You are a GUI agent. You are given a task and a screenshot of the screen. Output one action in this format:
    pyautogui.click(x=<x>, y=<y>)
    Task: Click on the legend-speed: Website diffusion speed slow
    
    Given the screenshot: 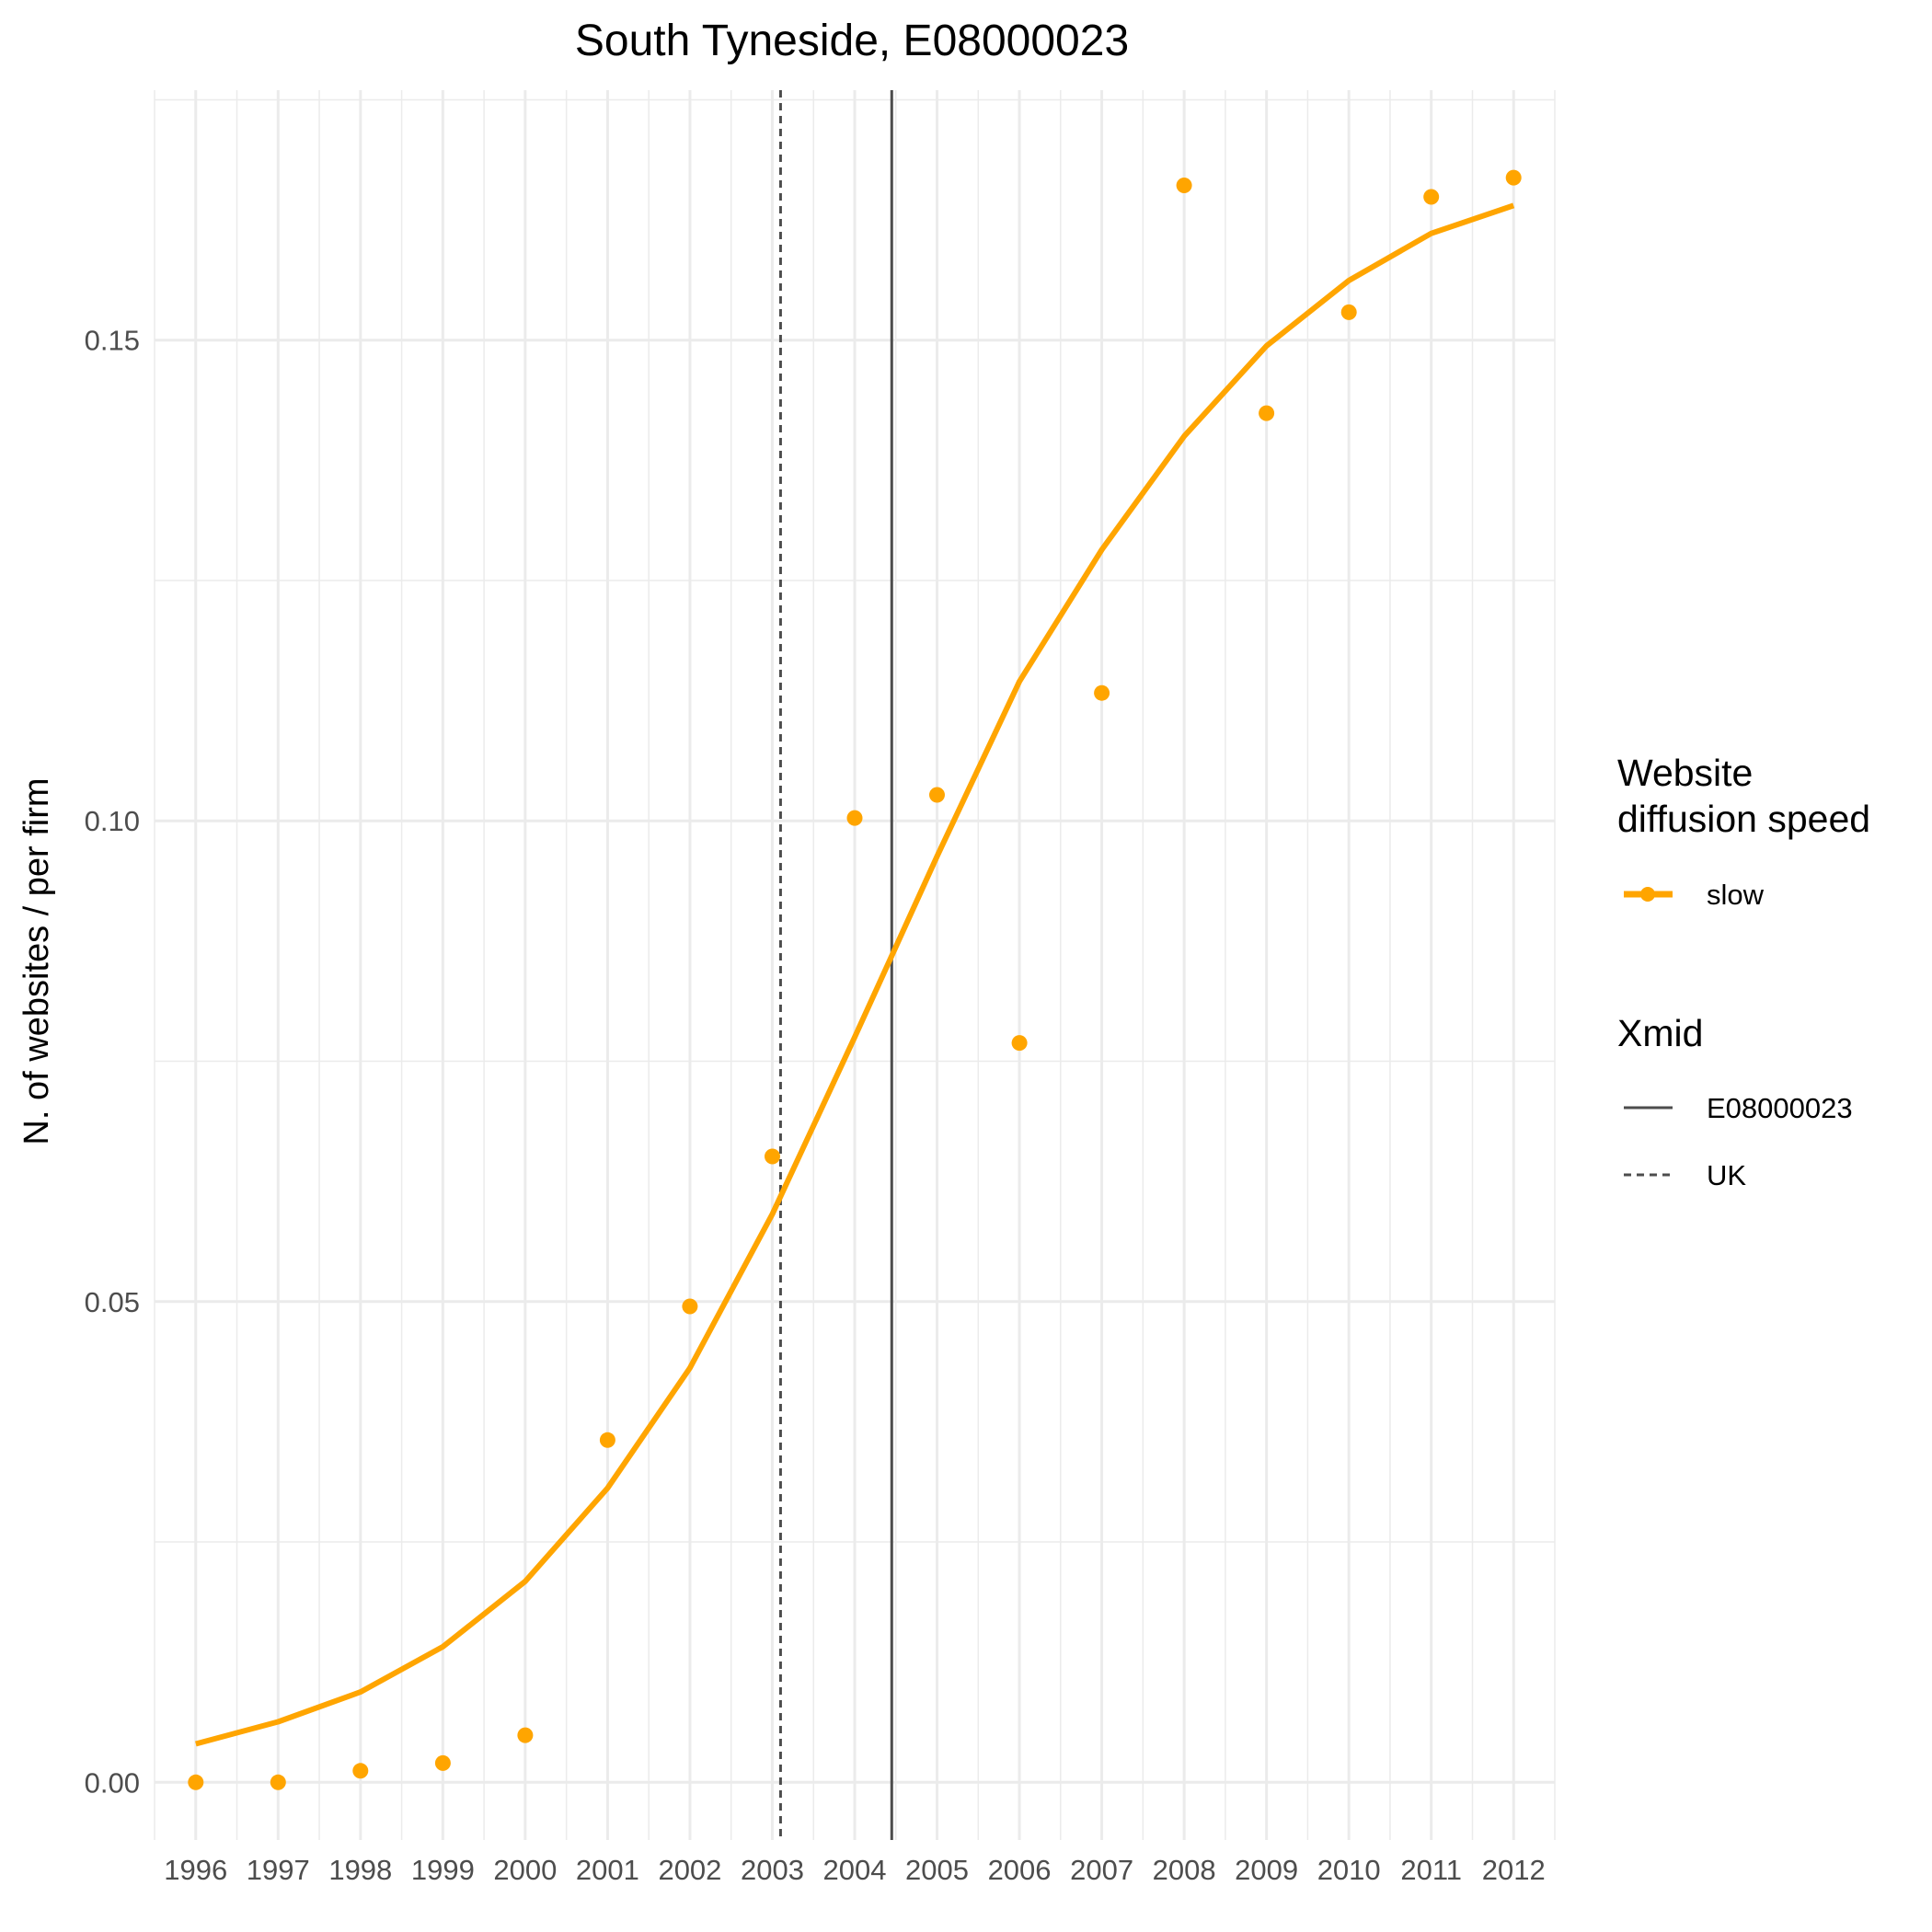 What is the action you would take?
    pyautogui.click(x=1743, y=831)
    